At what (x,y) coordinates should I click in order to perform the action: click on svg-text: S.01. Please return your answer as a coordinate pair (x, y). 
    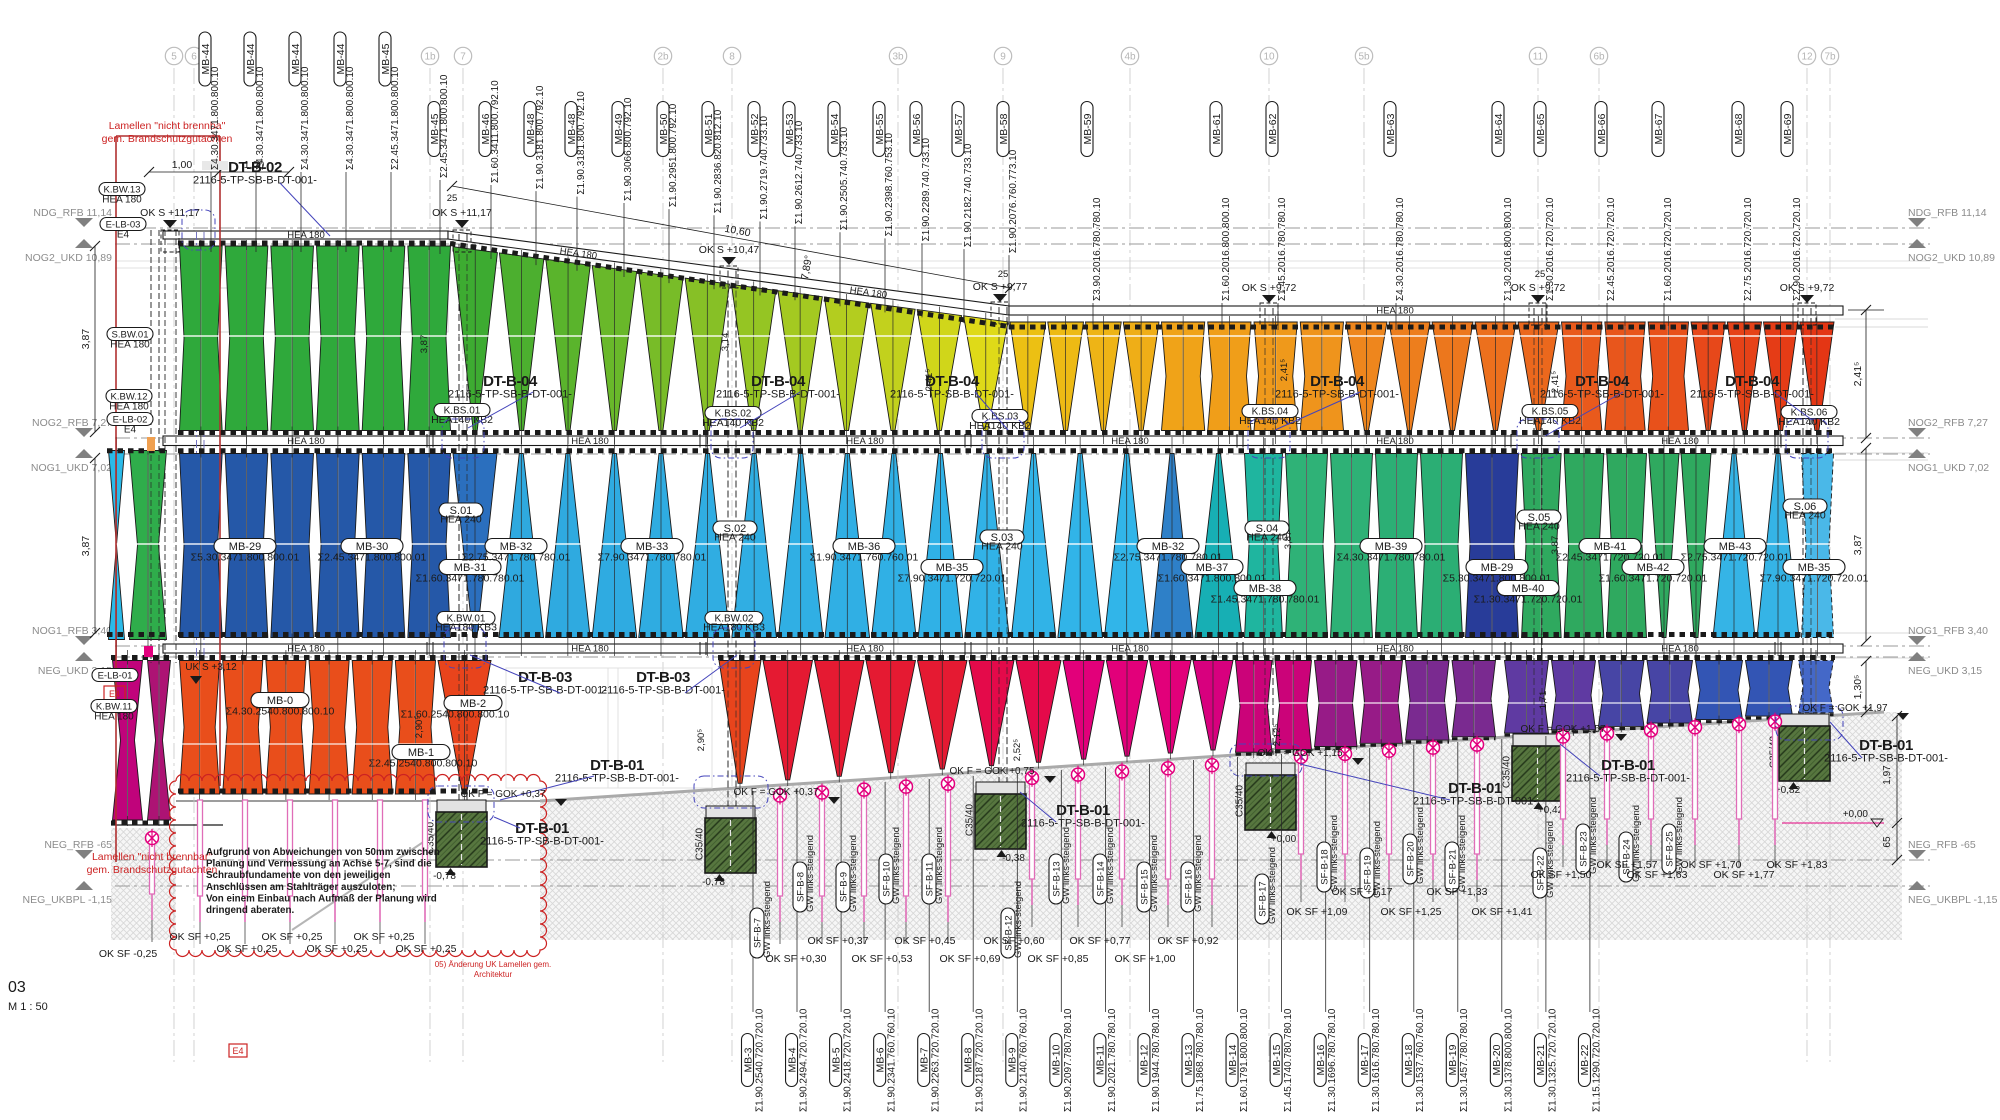
    Looking at the image, I should click on (461, 511).